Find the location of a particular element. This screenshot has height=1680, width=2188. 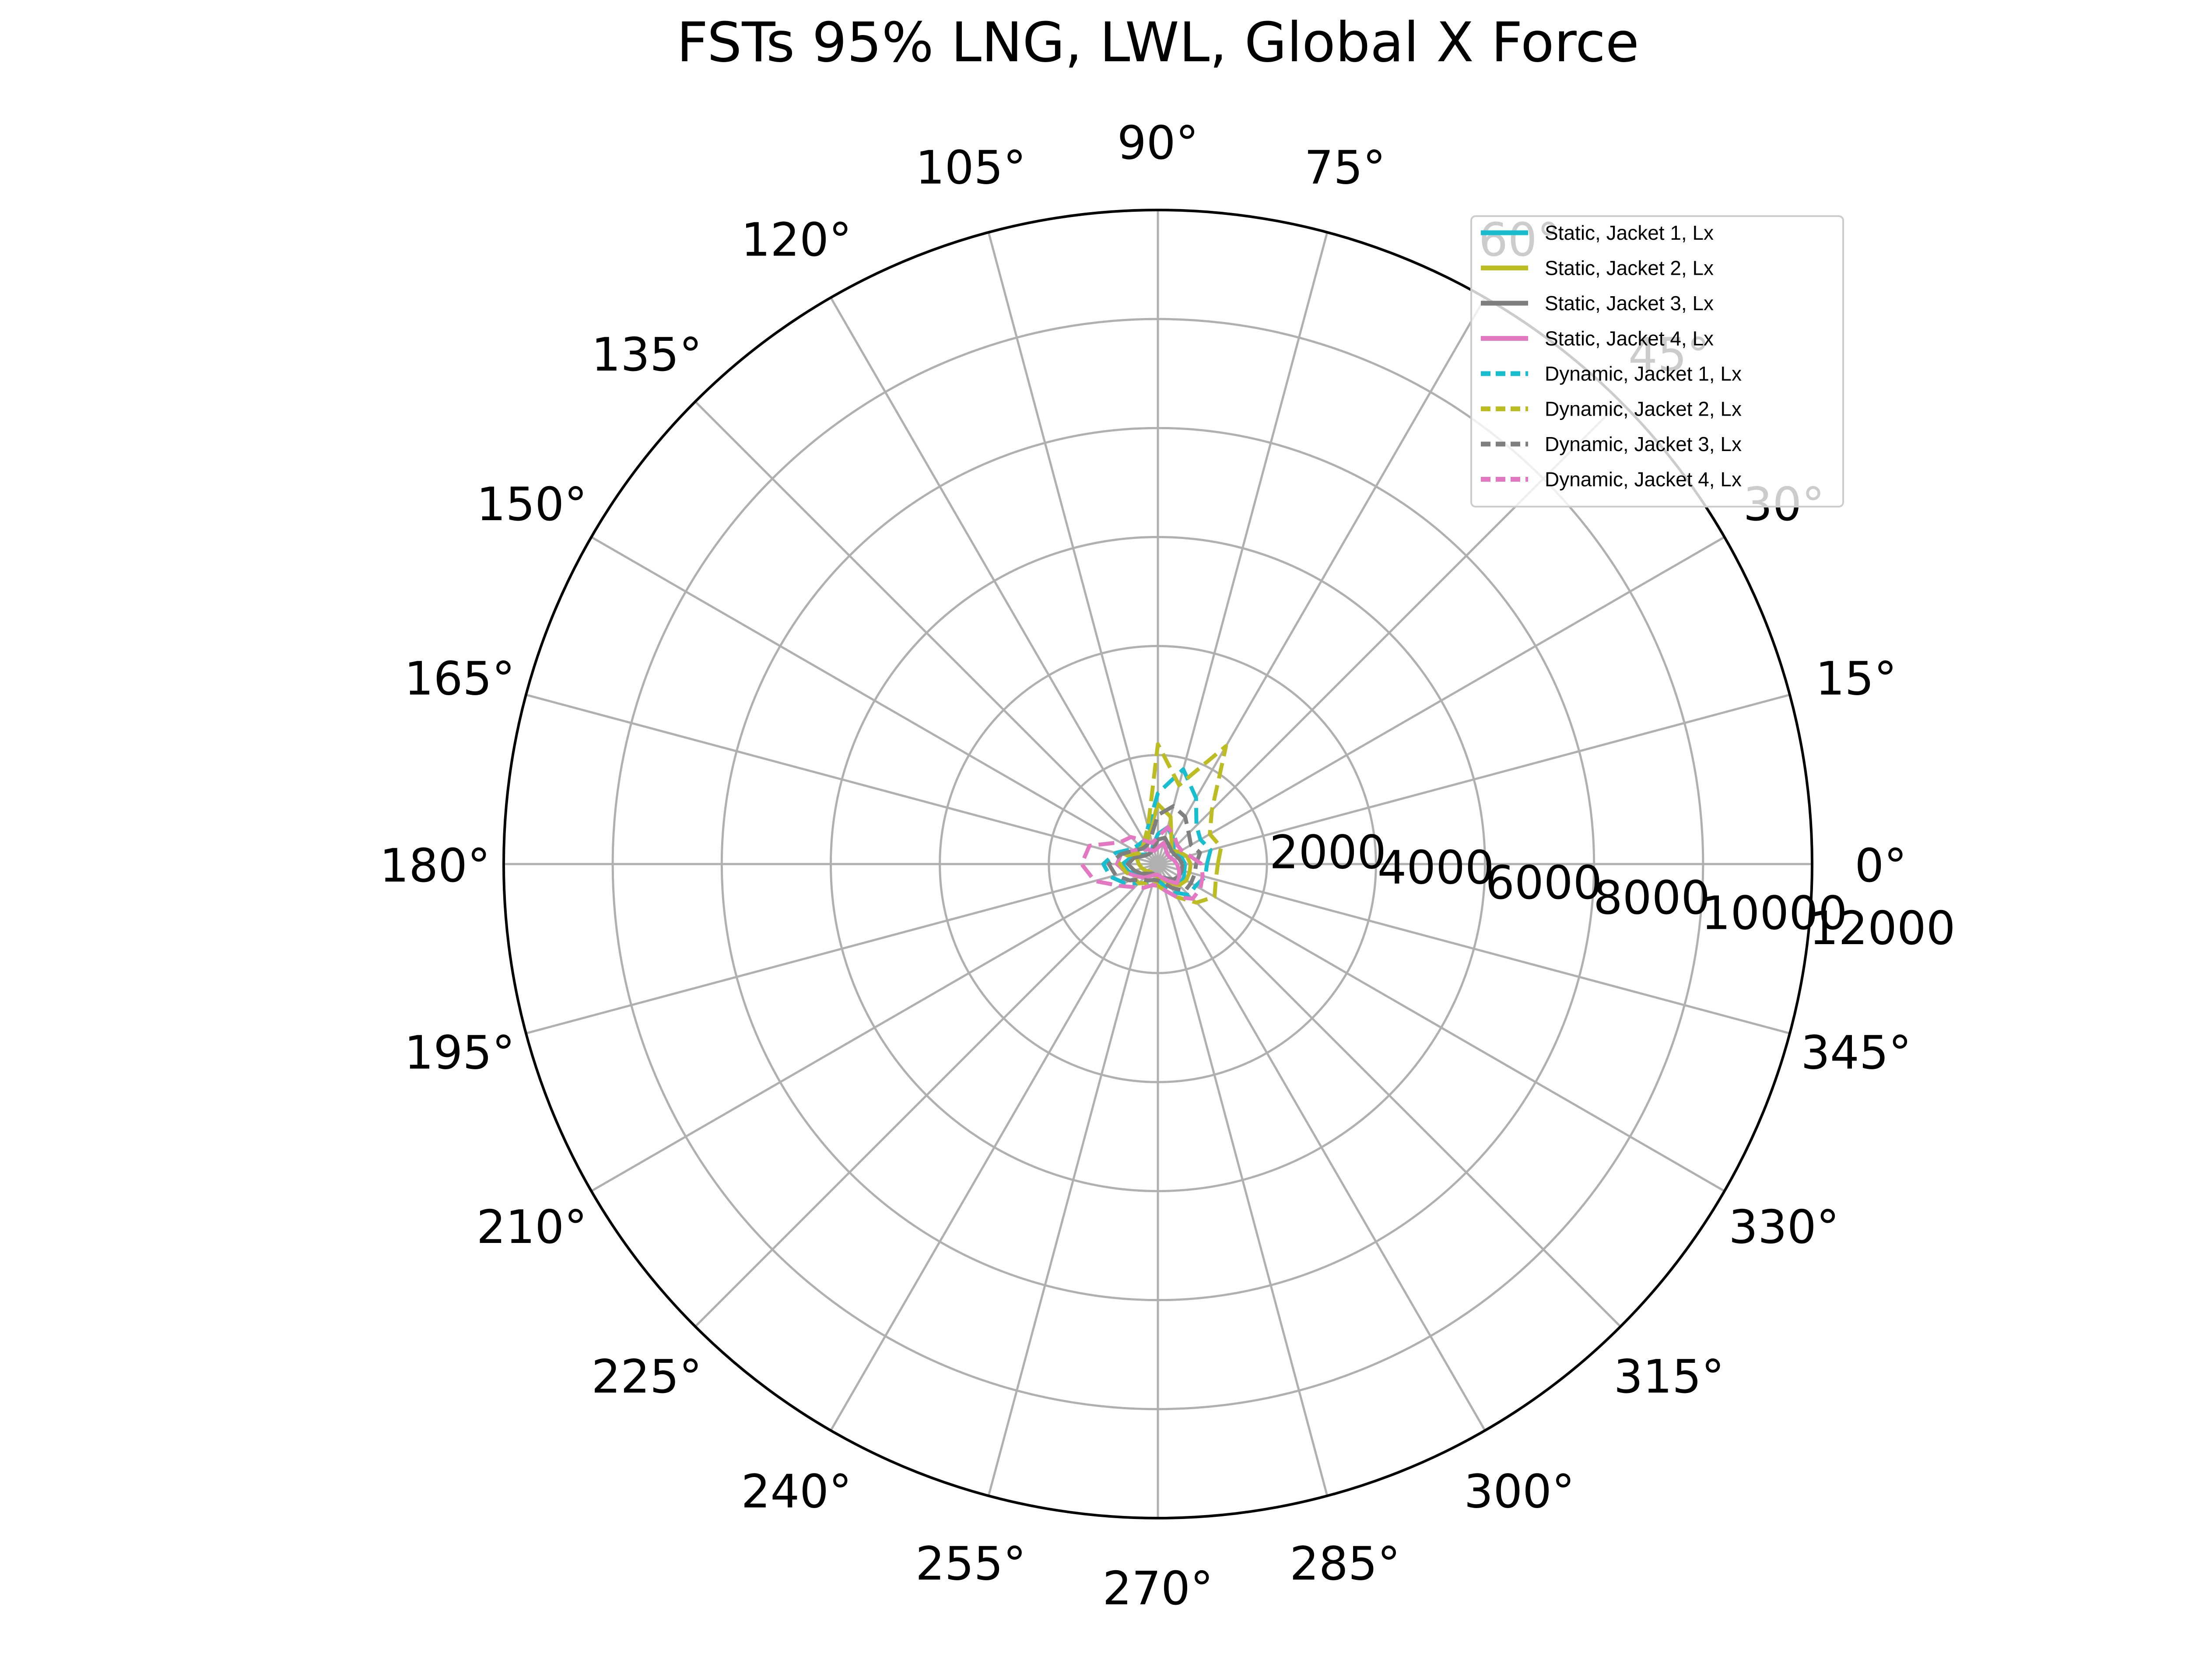

legend-label: Dynamic, Jacket 2, Lx is located at coordinates (1643, 409).